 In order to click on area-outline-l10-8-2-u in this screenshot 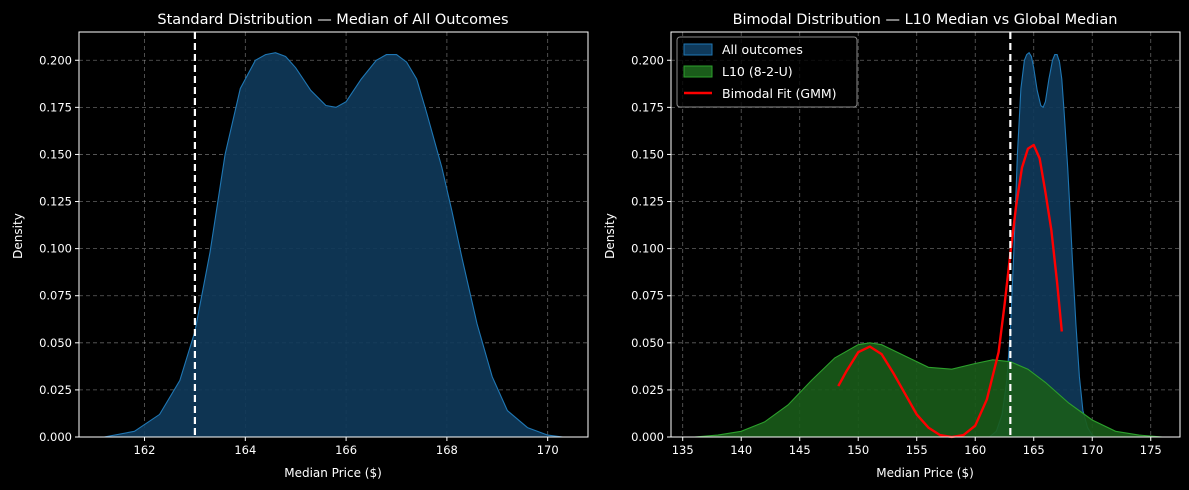, I will do `click(928, 390)`.